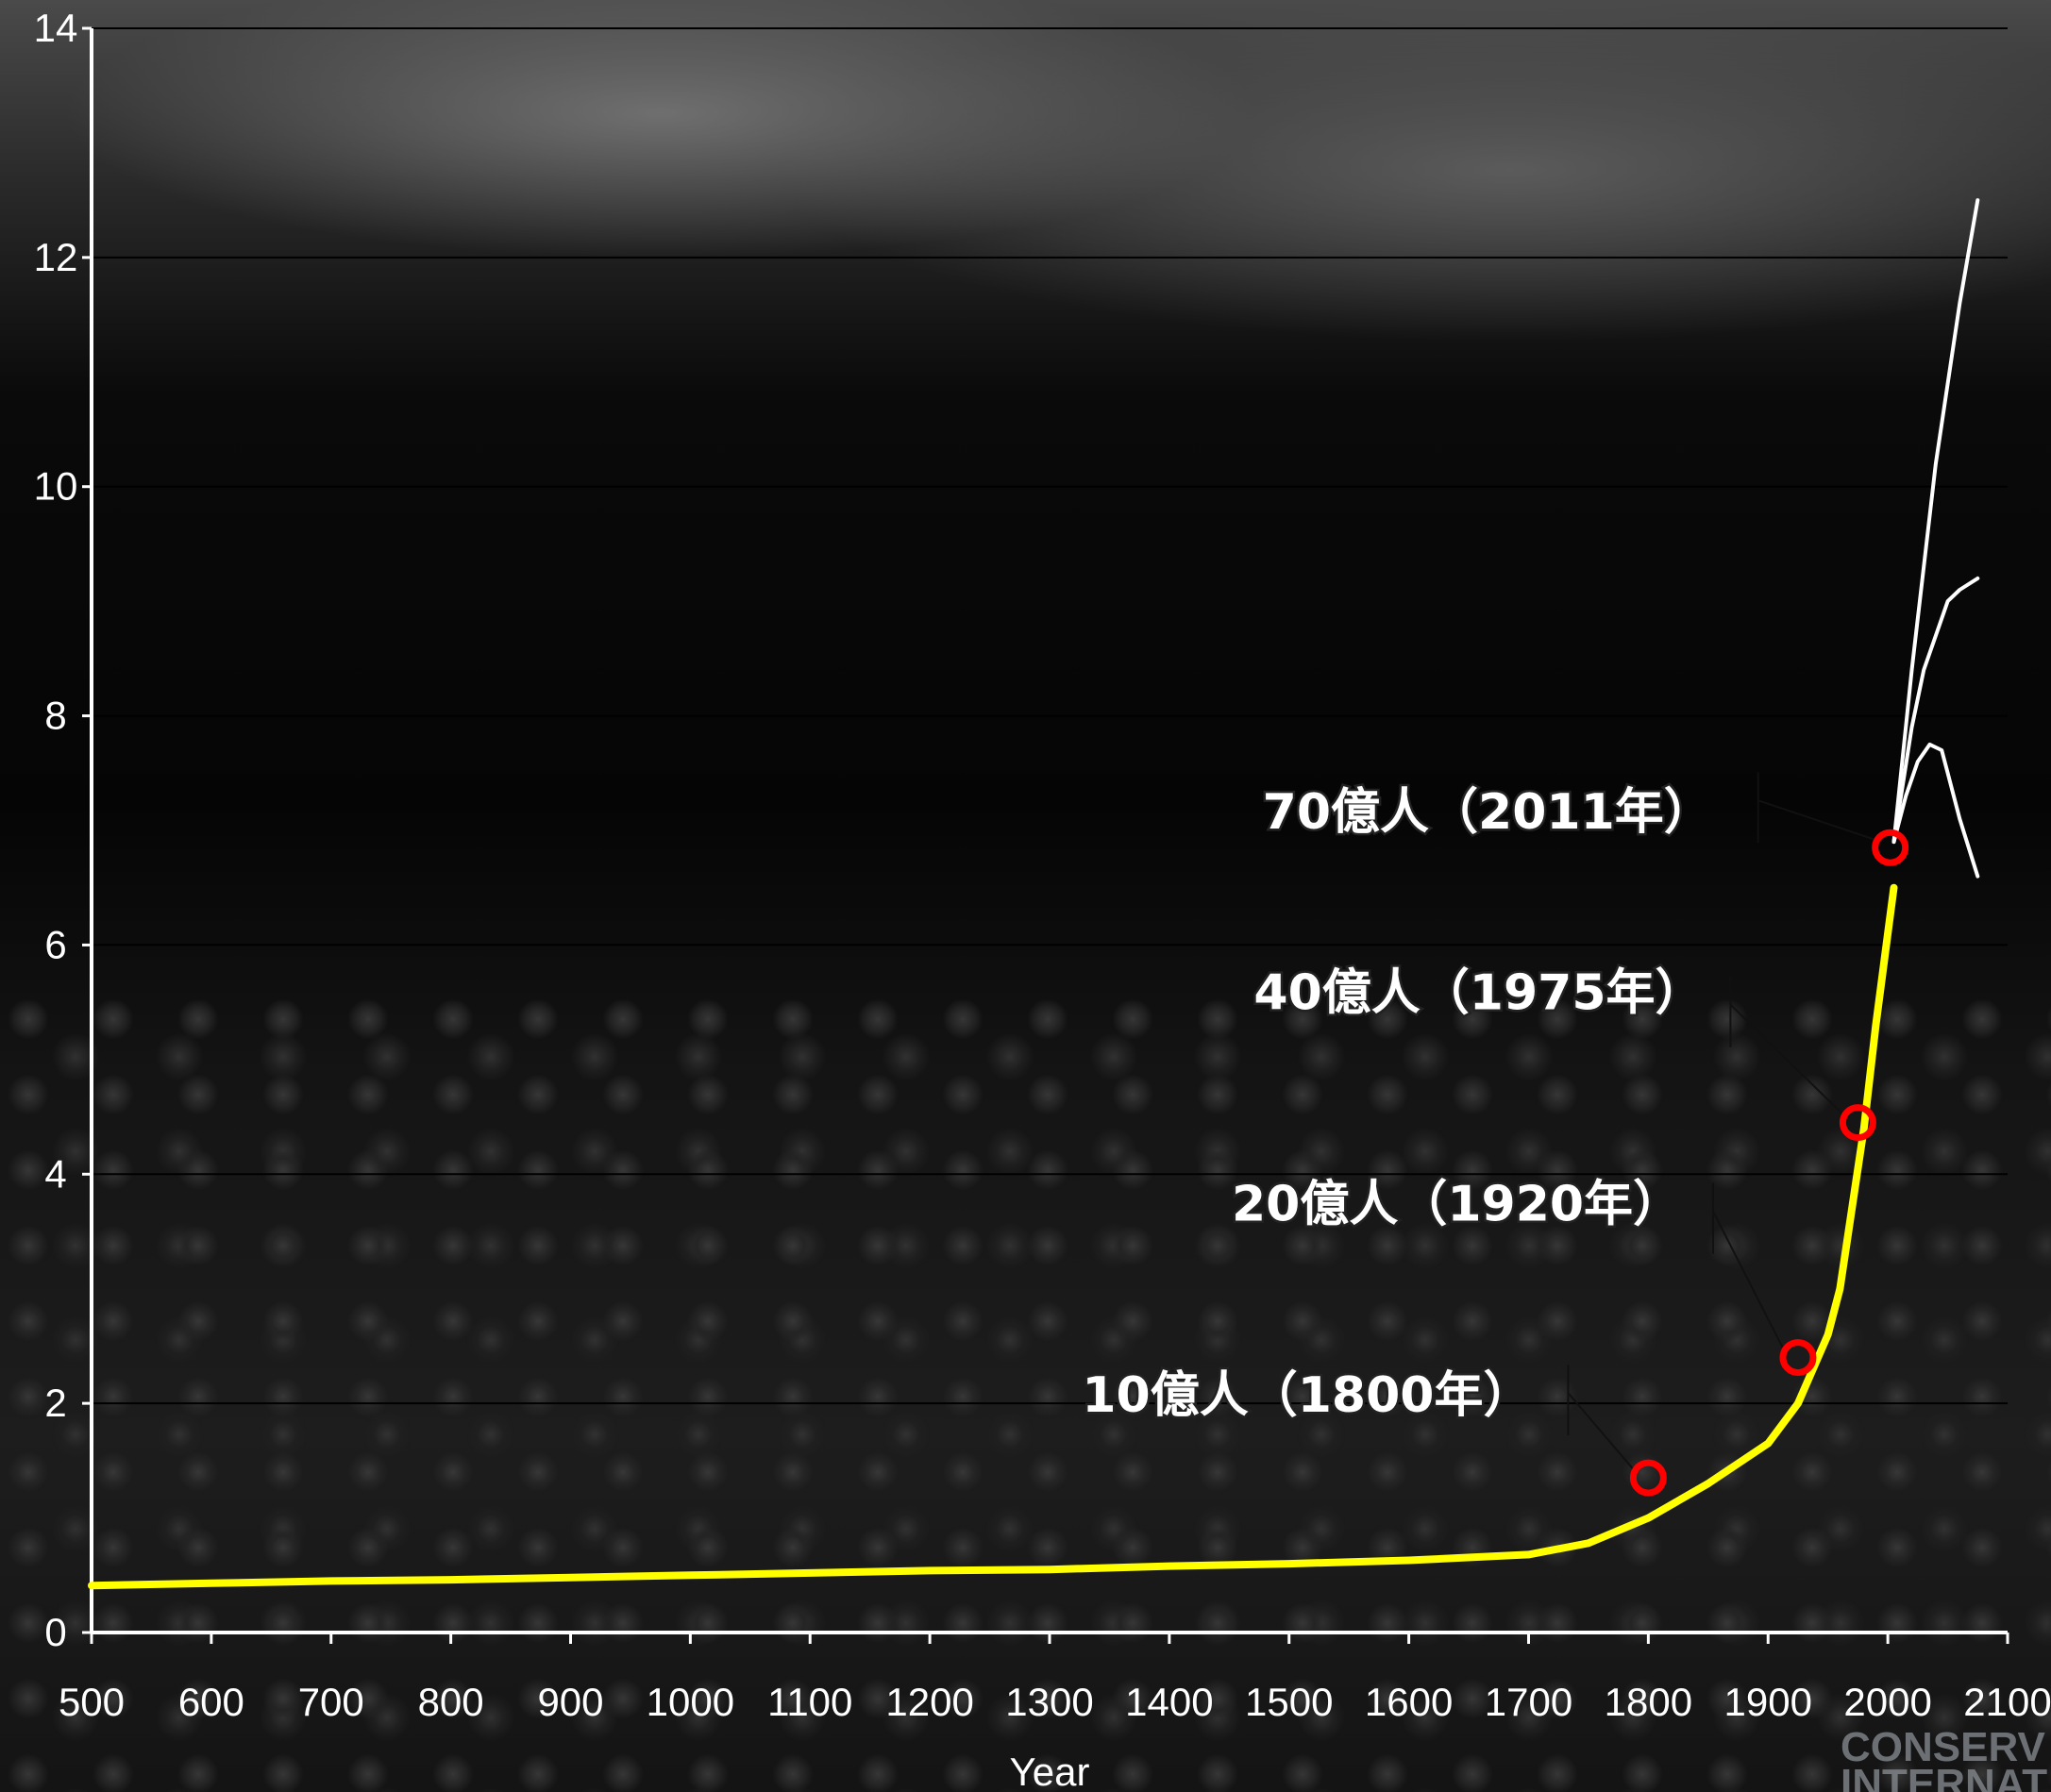 This screenshot has height=1792, width=2051. I want to click on y-tick-label: 6, so click(55, 944).